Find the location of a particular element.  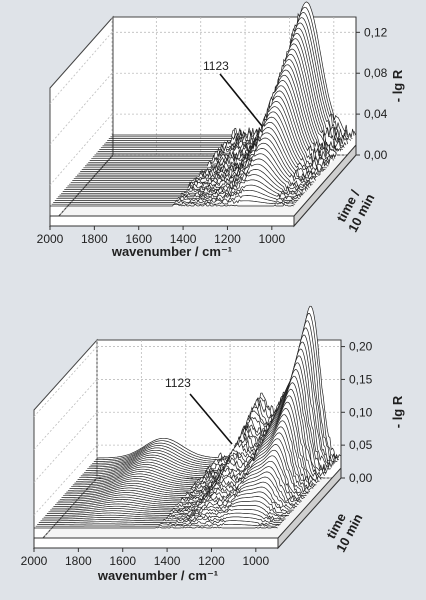

chart-top-zlabel: time / 10 min is located at coordinates (355, 211).